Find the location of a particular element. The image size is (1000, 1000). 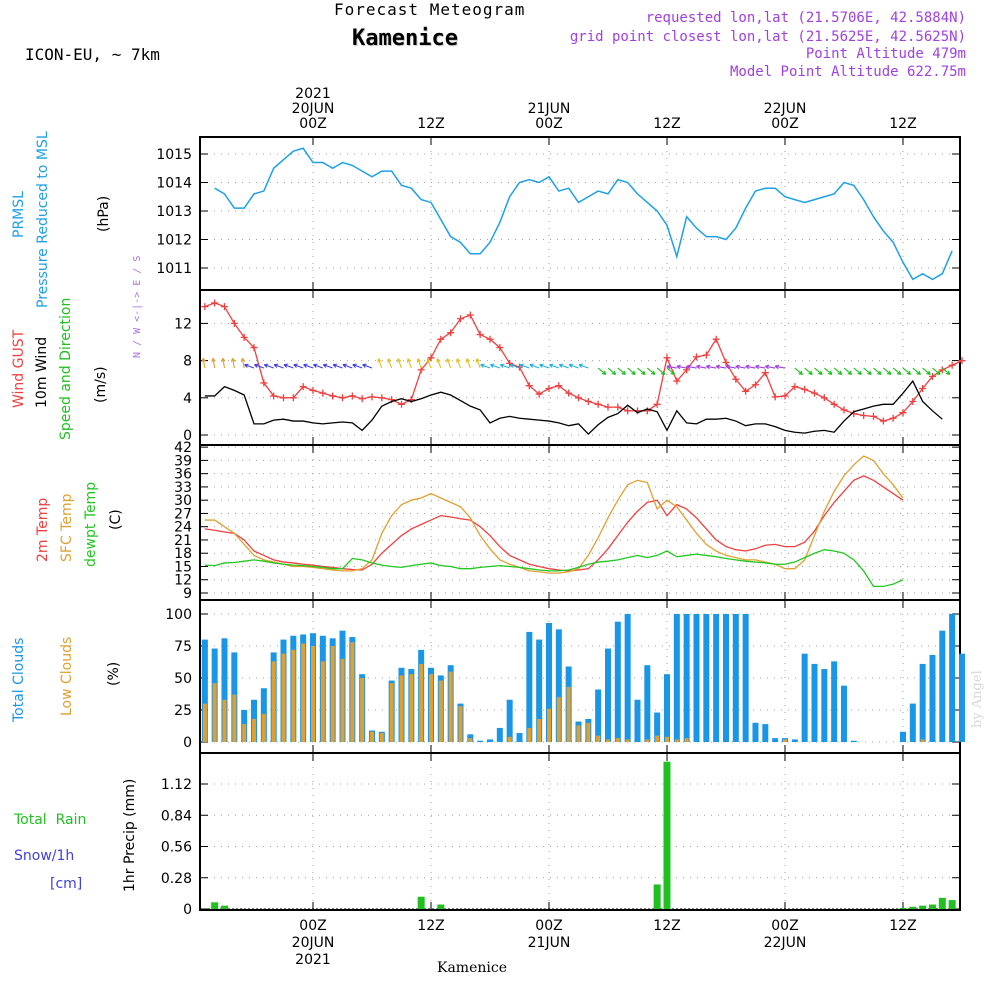

precip-axis-label: 1hr Precip (mm) is located at coordinates (130, 835).